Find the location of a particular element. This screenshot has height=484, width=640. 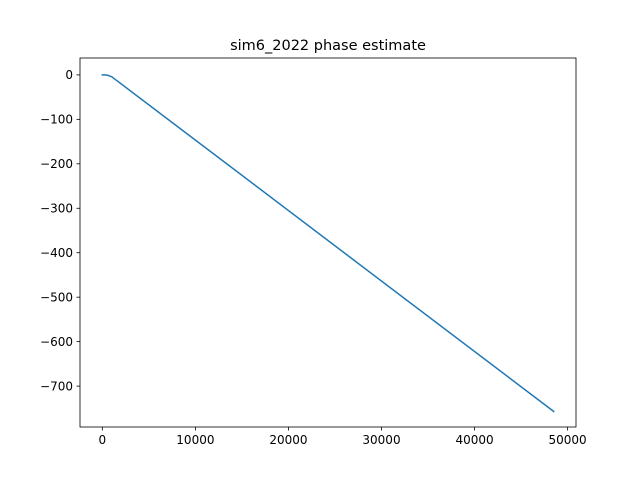

y-tick-label: −300 is located at coordinates (56, 209).